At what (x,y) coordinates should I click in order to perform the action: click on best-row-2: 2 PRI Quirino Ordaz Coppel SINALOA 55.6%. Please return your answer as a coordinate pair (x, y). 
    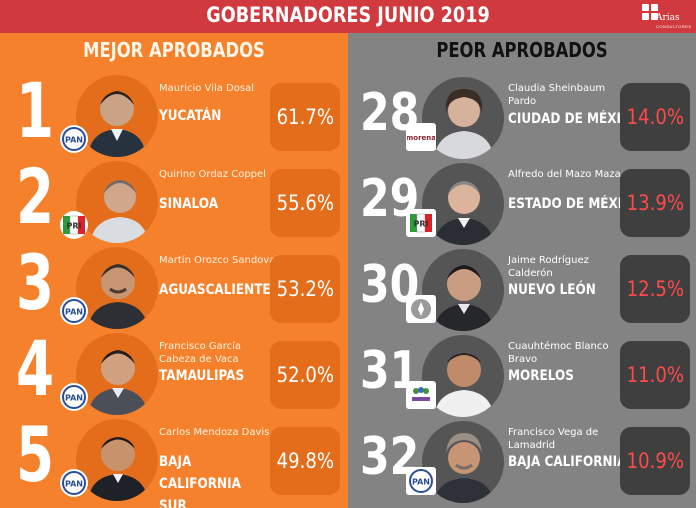
    Looking at the image, I should click on (174, 199).